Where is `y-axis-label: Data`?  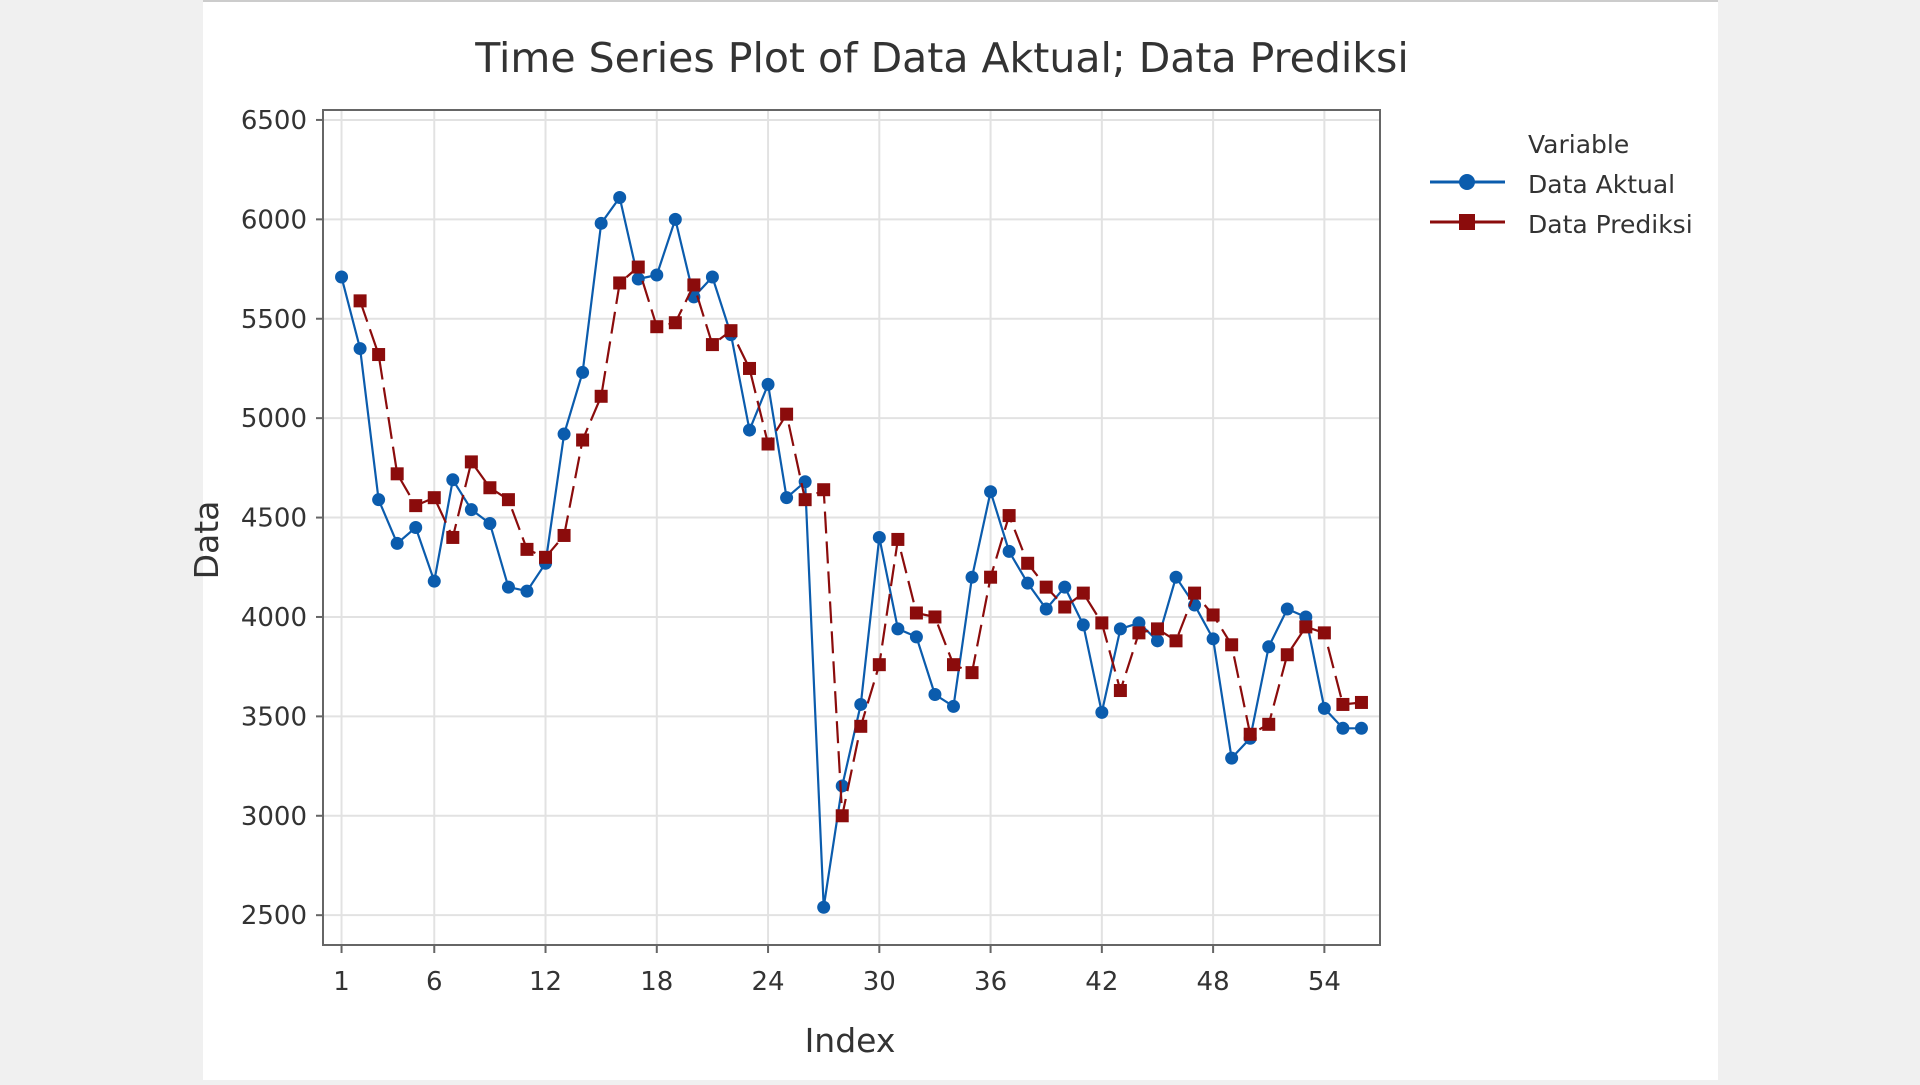 y-axis-label: Data is located at coordinates (206, 540).